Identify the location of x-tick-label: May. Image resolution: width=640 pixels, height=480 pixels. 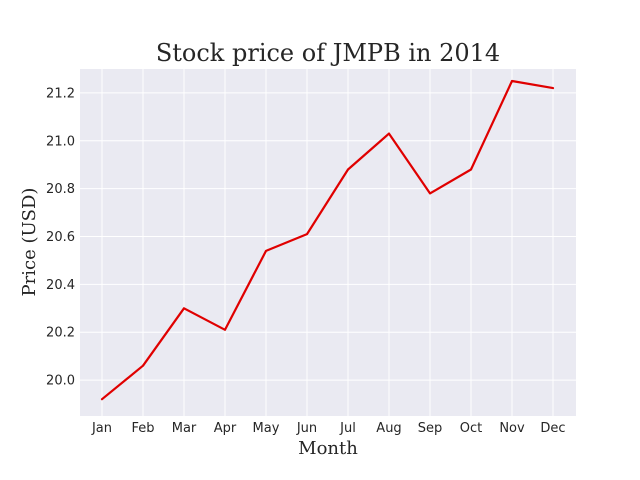
(266, 428).